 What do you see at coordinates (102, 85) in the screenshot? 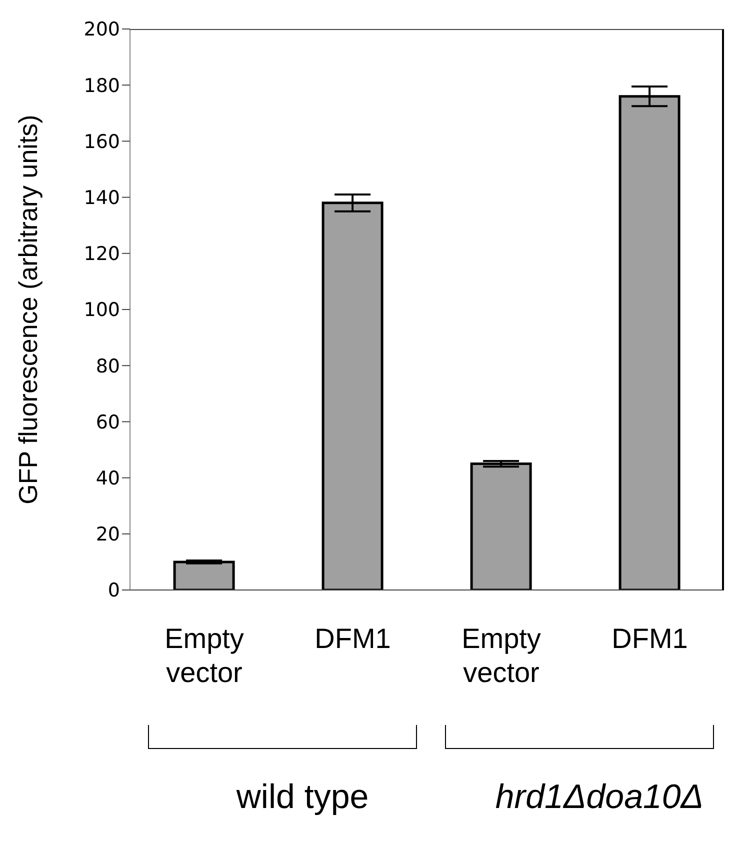
I see `y-tick-label: 180` at bounding box center [102, 85].